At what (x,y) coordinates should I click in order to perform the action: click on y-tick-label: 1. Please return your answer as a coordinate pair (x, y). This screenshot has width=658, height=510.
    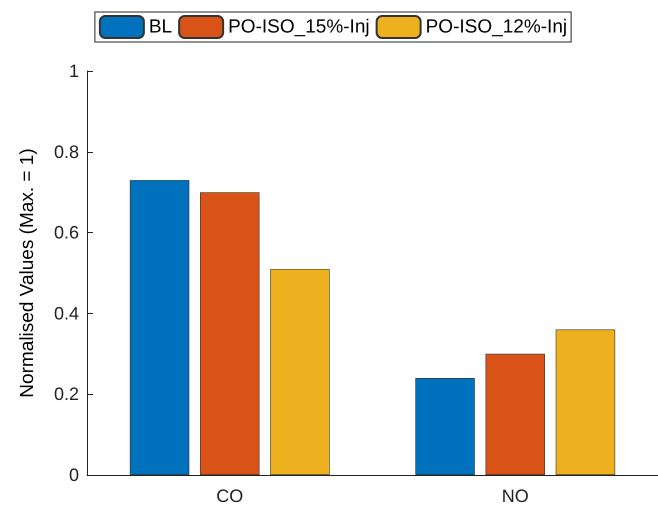
    Looking at the image, I should click on (73, 71).